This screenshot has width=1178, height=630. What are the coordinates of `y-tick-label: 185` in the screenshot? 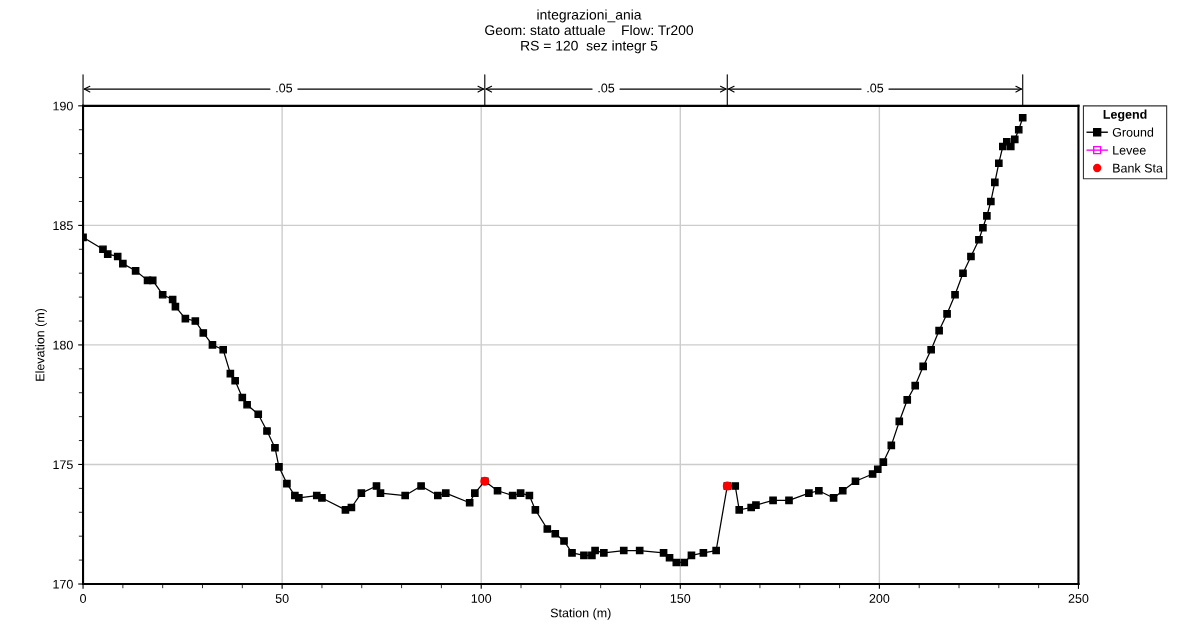 It's located at (63, 226).